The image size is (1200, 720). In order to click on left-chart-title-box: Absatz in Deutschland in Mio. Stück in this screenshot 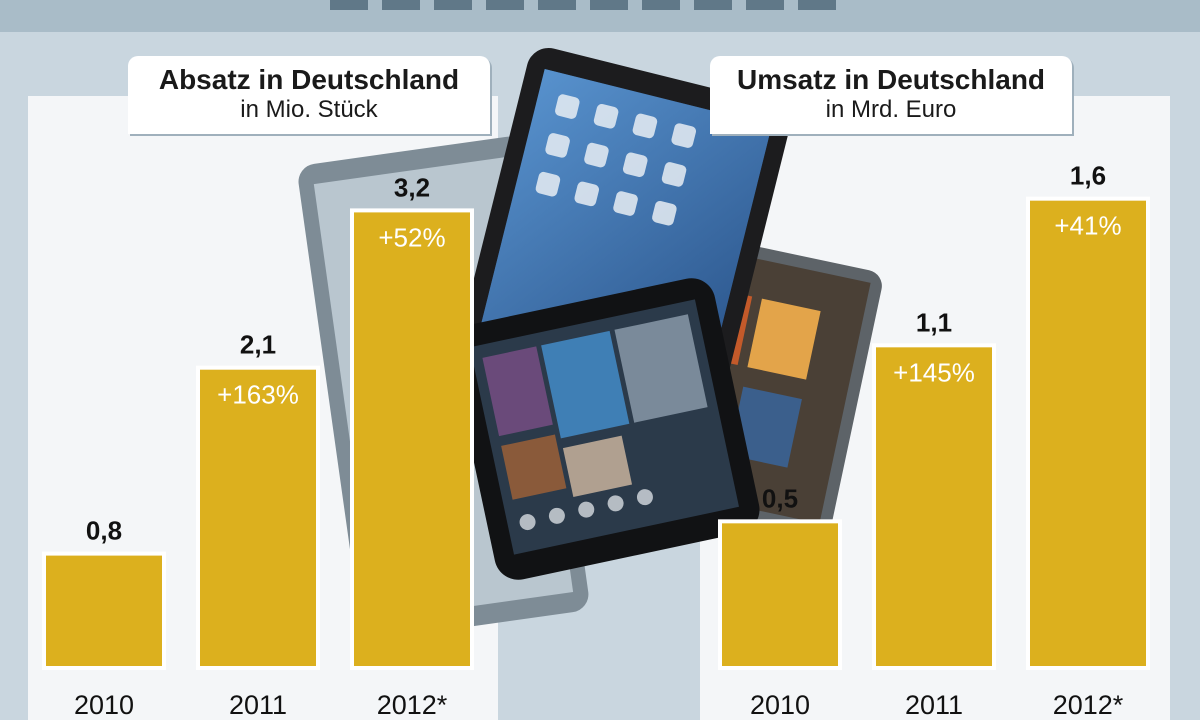, I will do `click(309, 95)`.